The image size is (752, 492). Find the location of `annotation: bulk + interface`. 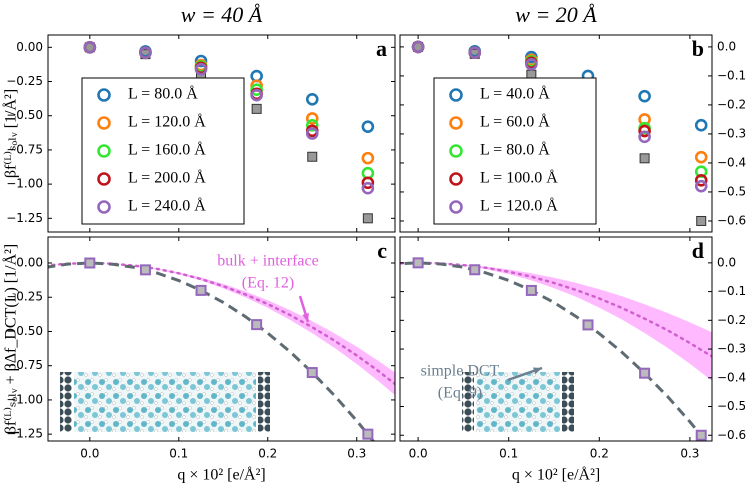

annotation: bulk + interface is located at coordinates (267, 261).